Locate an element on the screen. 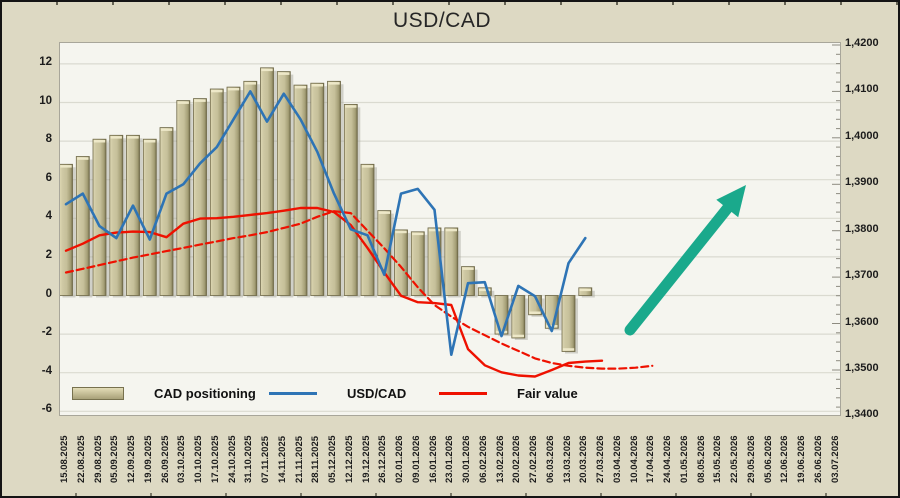 The width and height of the screenshot is (900, 498). legend-item-fair-value: Fair value is located at coordinates (508, 393).